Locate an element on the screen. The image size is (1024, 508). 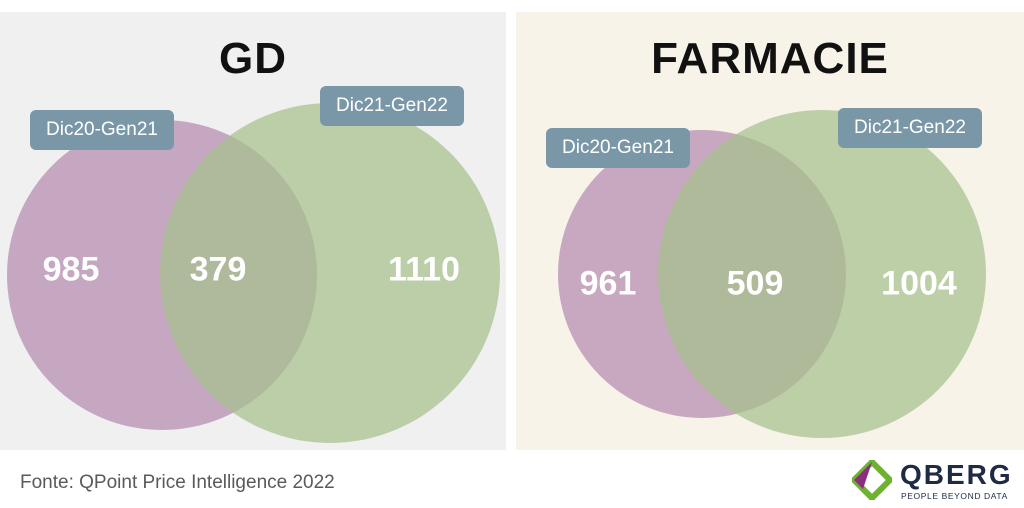
set-b-only-count: 1004 is located at coordinates (919, 283).